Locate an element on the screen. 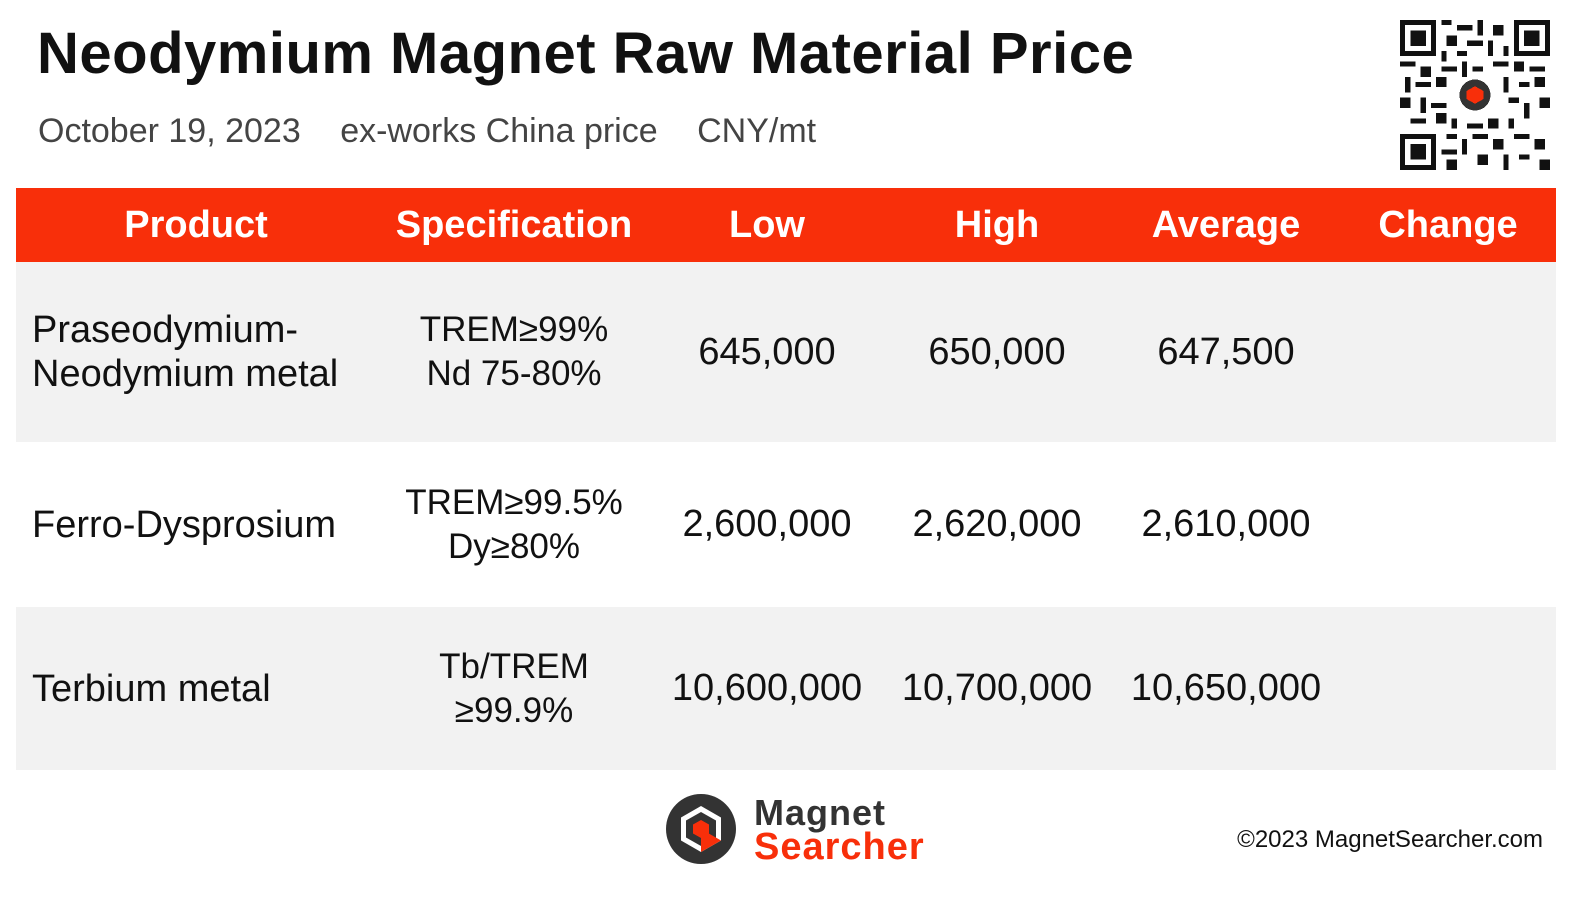  col-change: Change is located at coordinates (1448, 224).